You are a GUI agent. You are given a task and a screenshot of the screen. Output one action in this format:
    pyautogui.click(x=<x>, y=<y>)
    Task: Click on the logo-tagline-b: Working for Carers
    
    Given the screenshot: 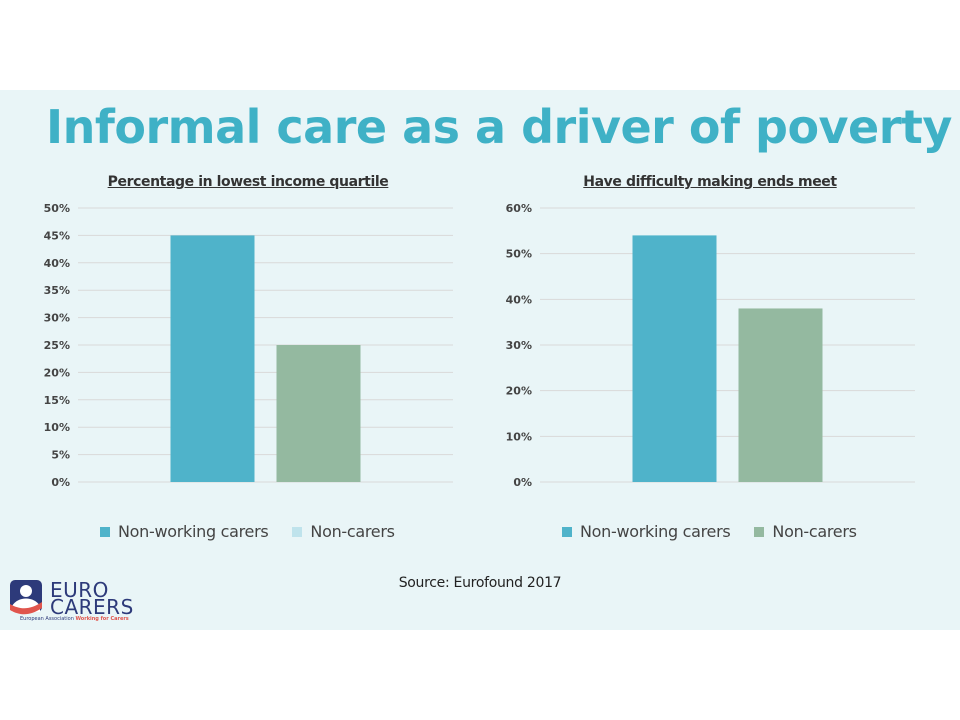 What is the action you would take?
    pyautogui.click(x=102, y=619)
    